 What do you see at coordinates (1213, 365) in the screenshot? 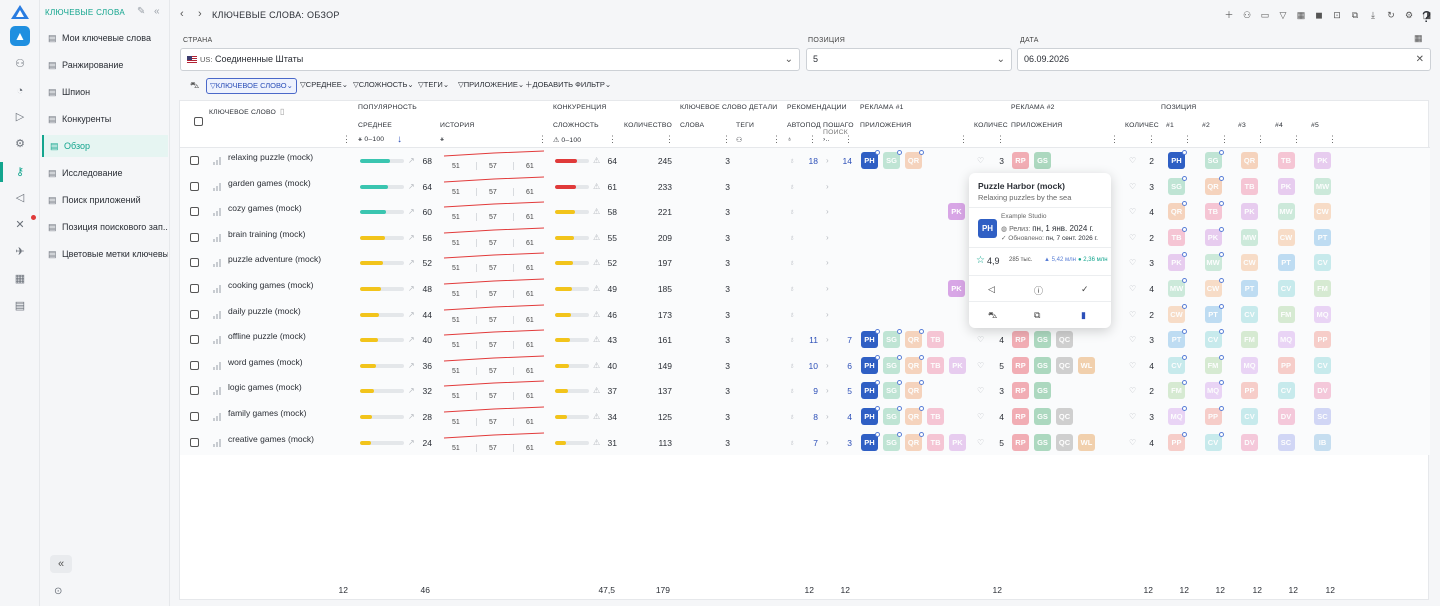
I see `position-app-tile: FM` at bounding box center [1213, 365].